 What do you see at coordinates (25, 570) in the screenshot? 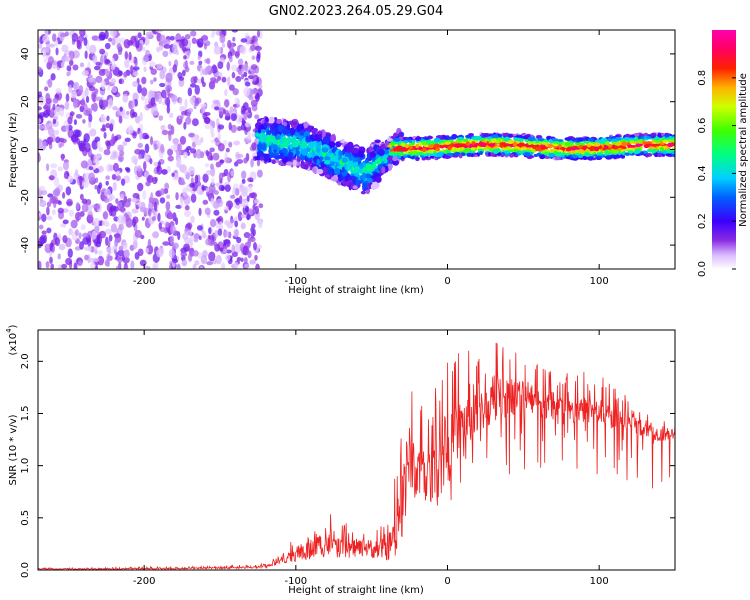
I see `y-tick-label: 0.0` at bounding box center [25, 570].